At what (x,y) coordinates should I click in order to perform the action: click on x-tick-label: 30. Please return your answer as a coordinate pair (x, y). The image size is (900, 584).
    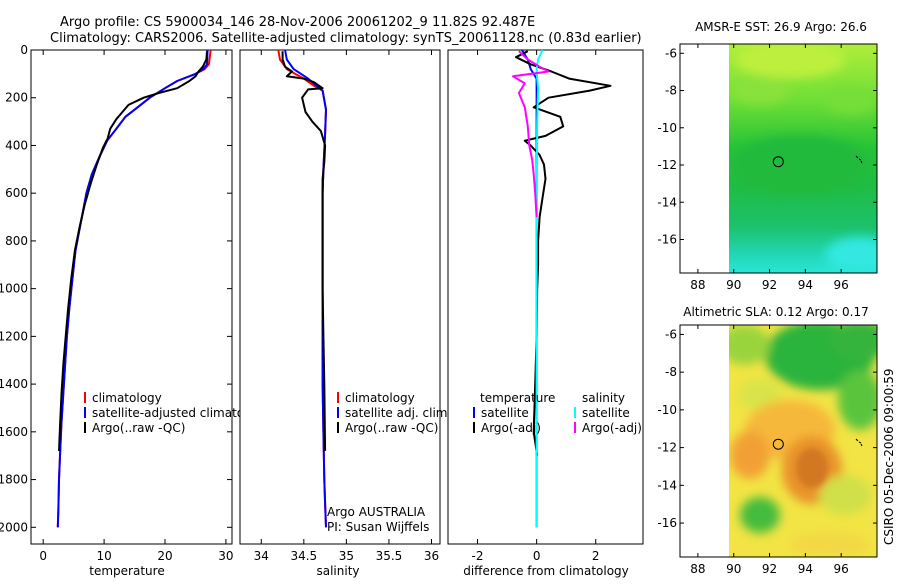
    Looking at the image, I should click on (225, 556).